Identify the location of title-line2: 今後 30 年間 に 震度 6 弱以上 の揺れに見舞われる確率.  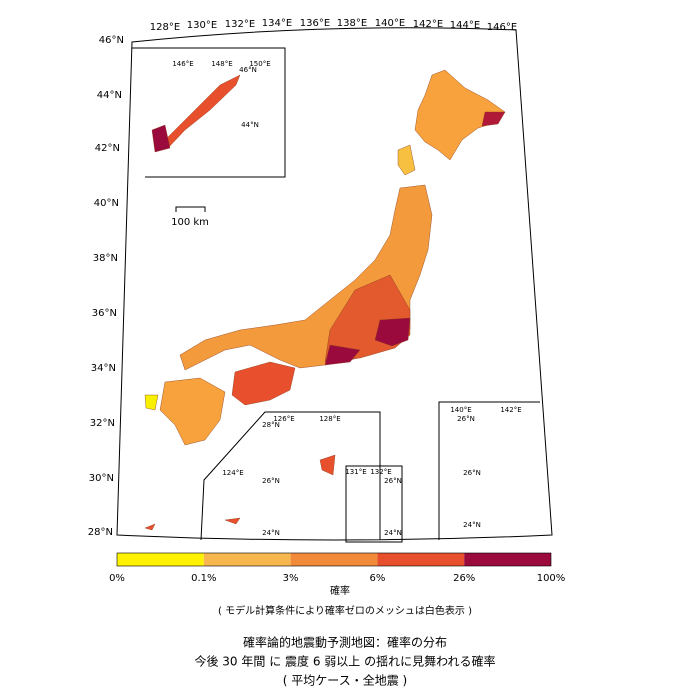
(344, 661).